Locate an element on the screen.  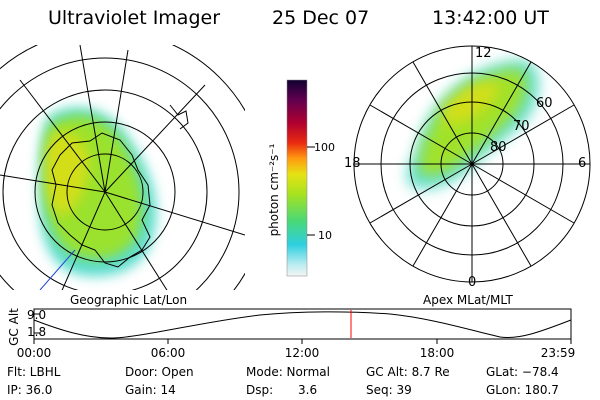
colorbar-border is located at coordinates (297, 178).